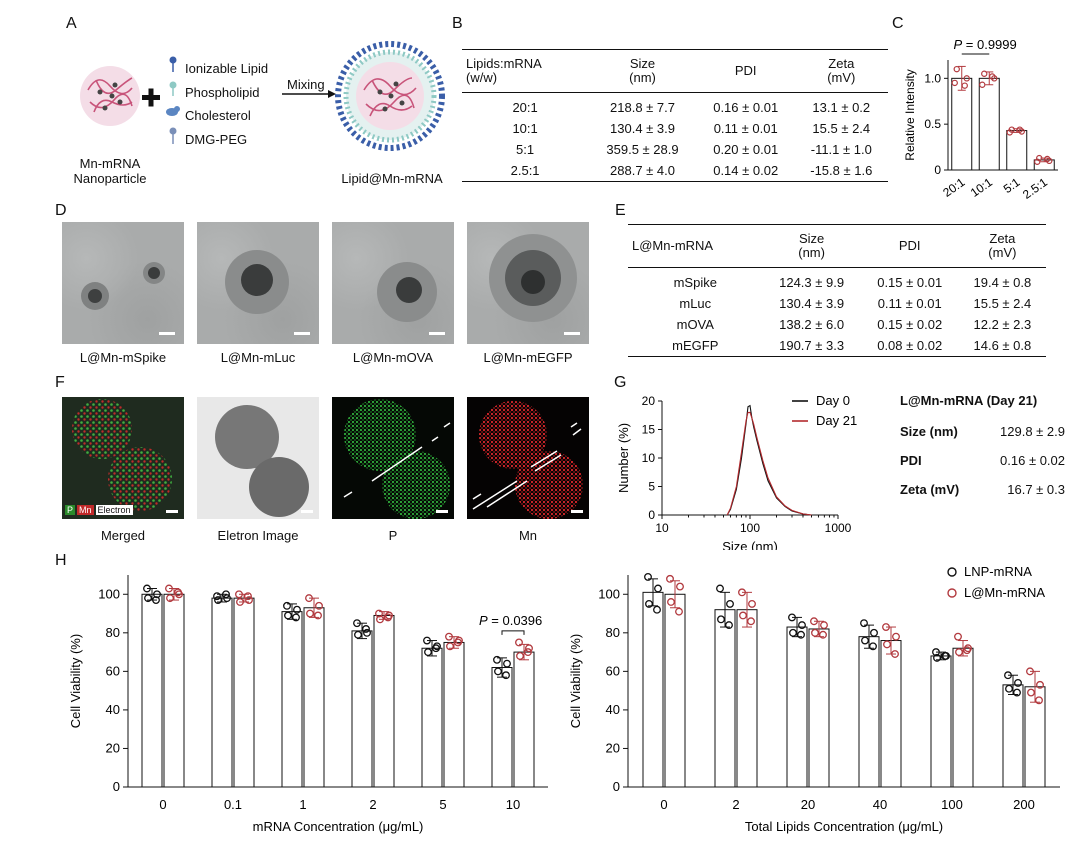  I want to click on tem-image-megfp, so click(528, 283).